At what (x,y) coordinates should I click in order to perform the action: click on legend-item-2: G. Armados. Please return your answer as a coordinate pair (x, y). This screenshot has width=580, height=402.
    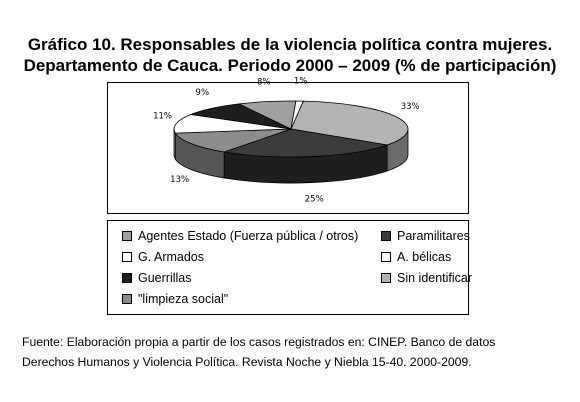
    Looking at the image, I should click on (163, 257).